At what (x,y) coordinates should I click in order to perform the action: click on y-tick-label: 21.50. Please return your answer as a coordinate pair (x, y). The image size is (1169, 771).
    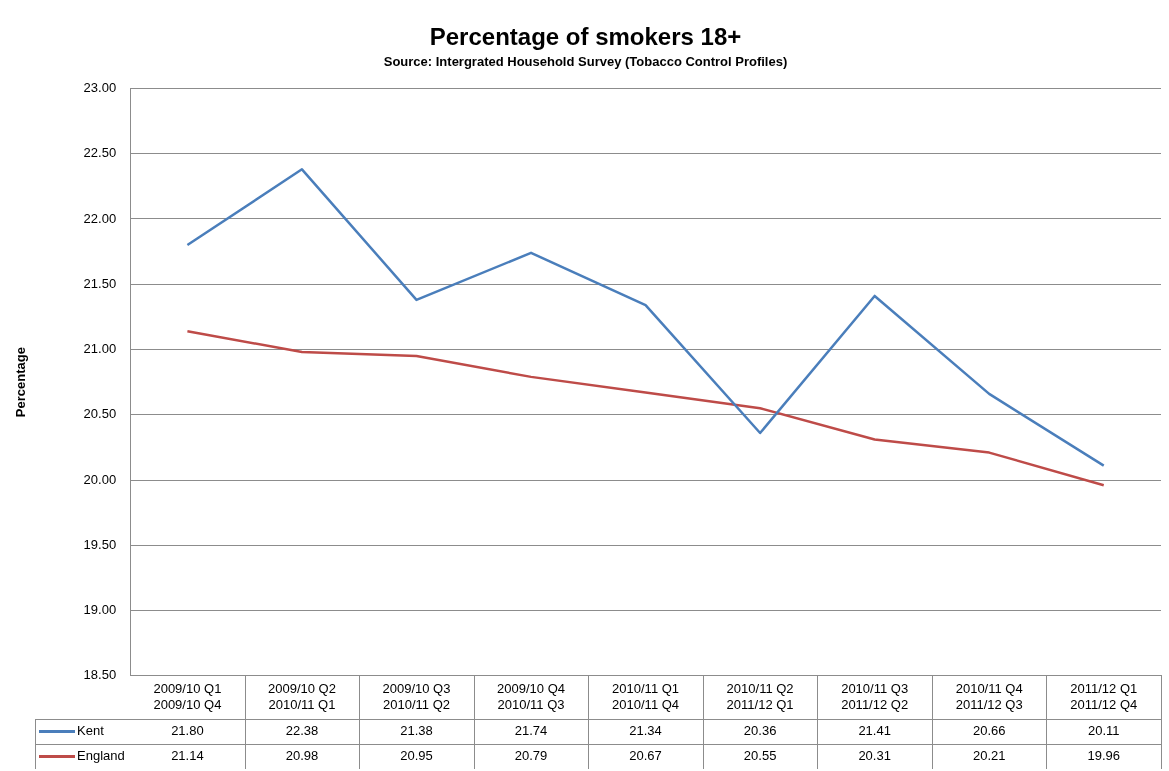
    Looking at the image, I should click on (100, 283).